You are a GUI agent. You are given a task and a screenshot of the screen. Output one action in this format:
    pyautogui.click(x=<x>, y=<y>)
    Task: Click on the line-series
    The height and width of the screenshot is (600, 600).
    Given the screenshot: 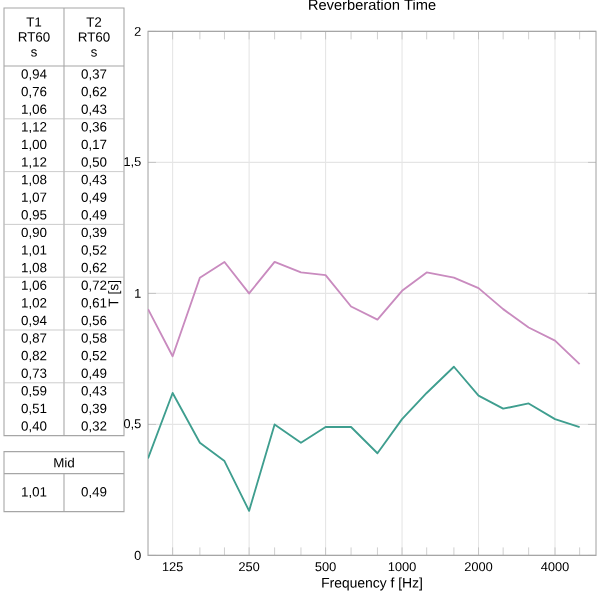 What is the action you would take?
    pyautogui.click(x=364, y=313)
    